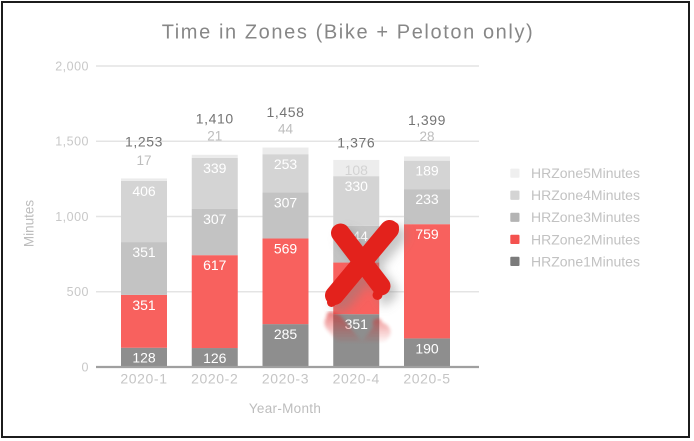 The height and width of the screenshot is (441, 694). Describe the element at coordinates (286, 164) in the screenshot. I see `svg-text: 253` at that location.